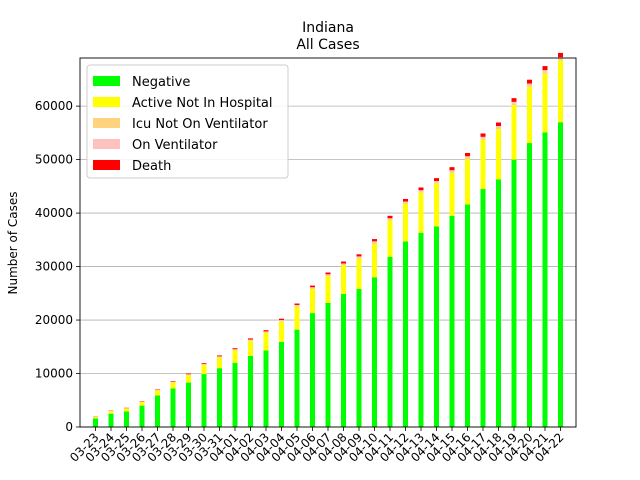 The height and width of the screenshot is (480, 640). I want to click on y-tick-label: 0, so click(69, 427).